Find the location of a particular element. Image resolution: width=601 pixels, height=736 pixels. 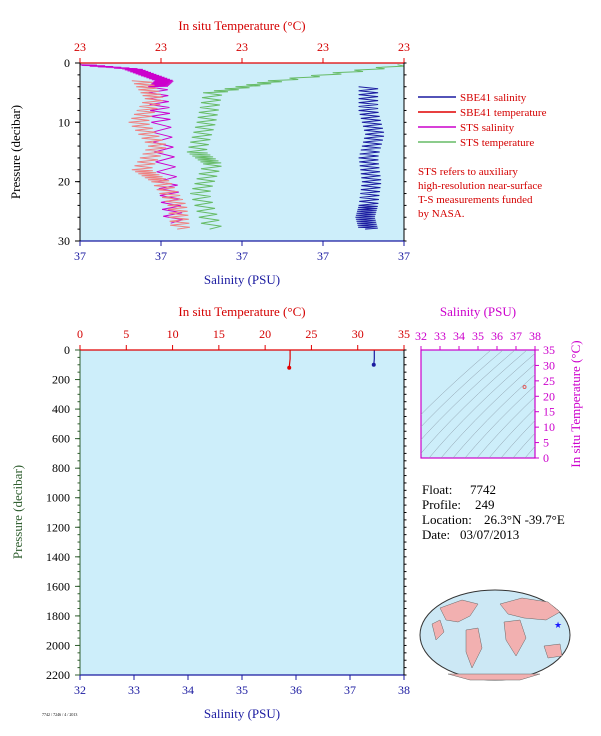

land-eurasia is located at coordinates (530, 609).